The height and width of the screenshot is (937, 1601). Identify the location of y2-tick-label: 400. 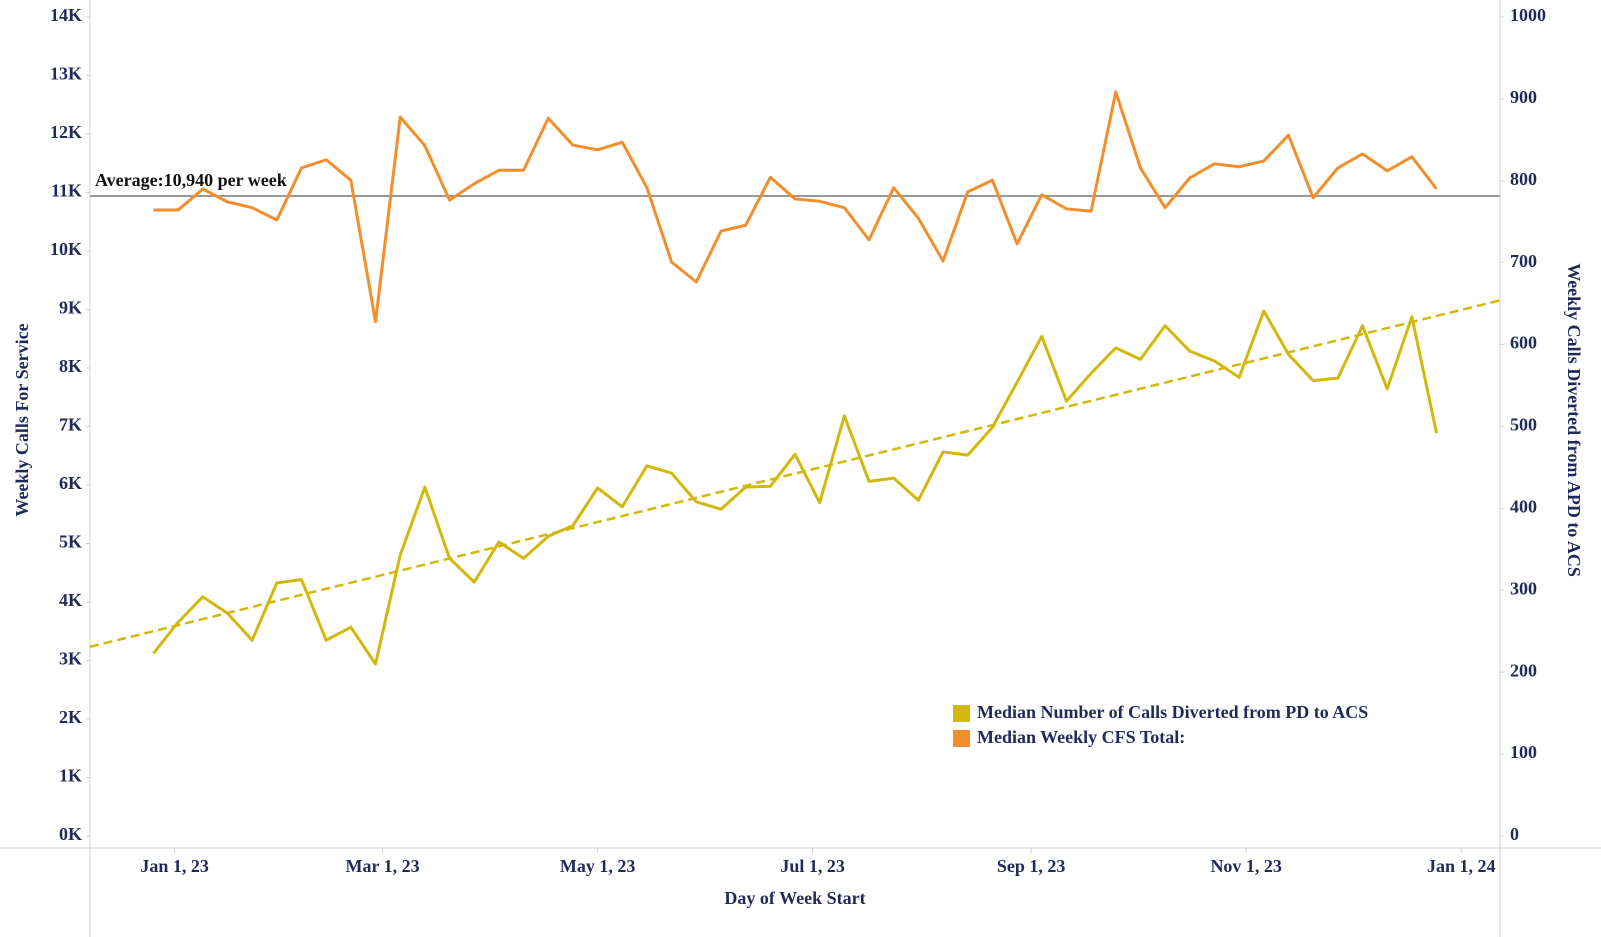
(1523, 507).